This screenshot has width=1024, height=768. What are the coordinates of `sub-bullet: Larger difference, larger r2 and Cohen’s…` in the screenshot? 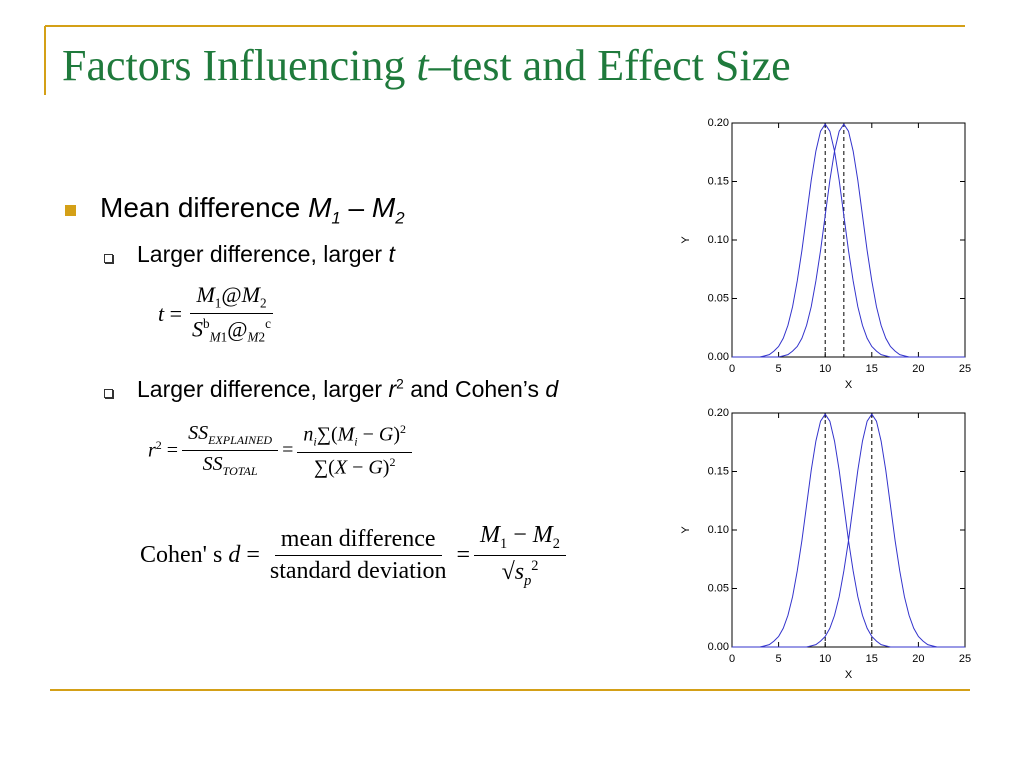 It's located at (347, 389).